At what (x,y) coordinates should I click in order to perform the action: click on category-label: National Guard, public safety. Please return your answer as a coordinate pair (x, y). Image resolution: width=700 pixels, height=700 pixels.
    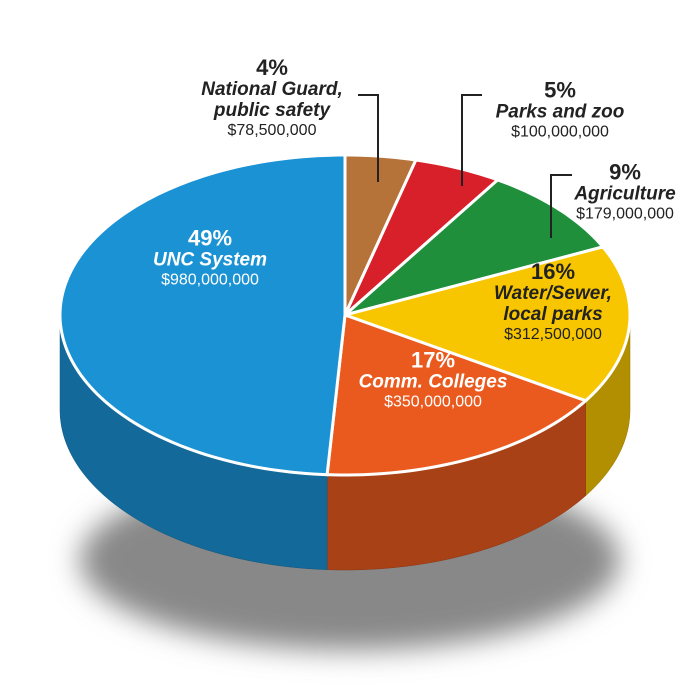
    Looking at the image, I should click on (272, 100).